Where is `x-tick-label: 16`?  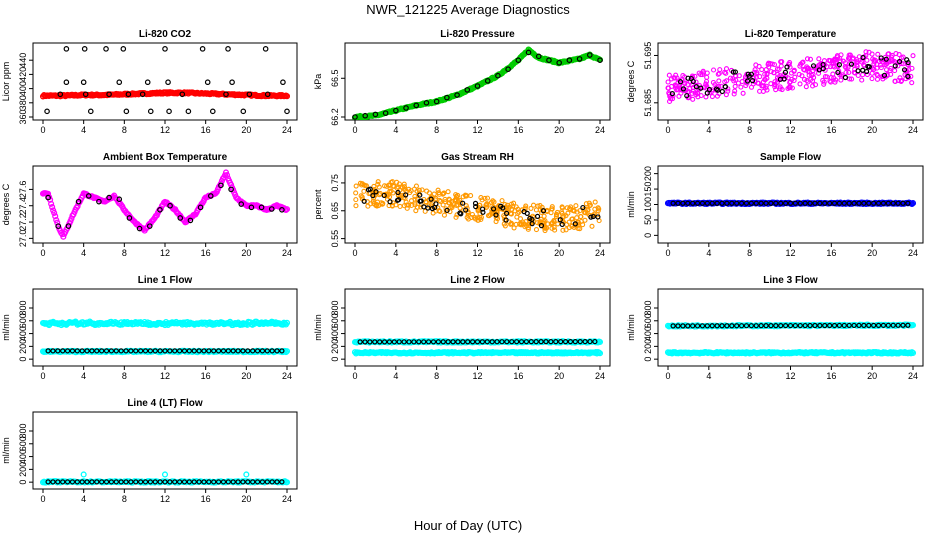 x-tick-label: 16 is located at coordinates (206, 130).